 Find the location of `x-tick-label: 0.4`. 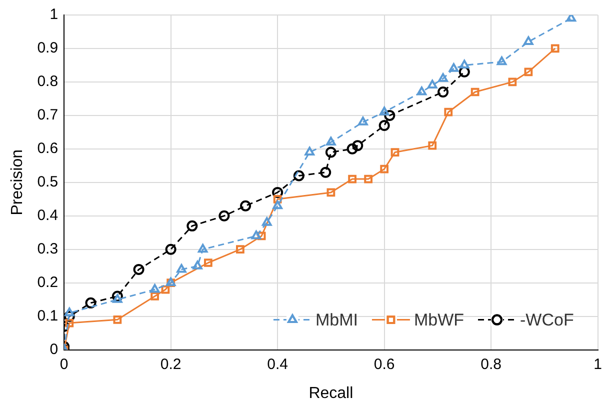

x-tick-label: 0.4 is located at coordinates (277, 364).